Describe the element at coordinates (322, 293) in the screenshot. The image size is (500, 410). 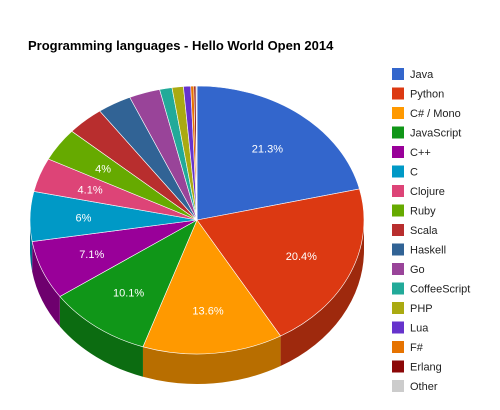
I see `slice-side-python` at that location.